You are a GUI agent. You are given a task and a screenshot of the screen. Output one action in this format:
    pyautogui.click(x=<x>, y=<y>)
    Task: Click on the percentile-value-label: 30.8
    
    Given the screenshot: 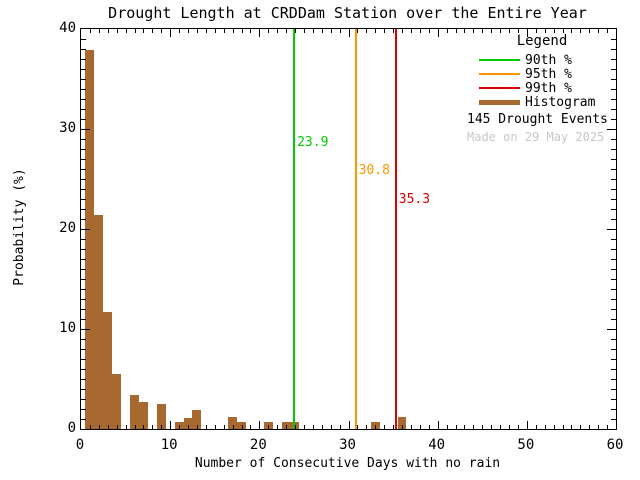 What is the action you would take?
    pyautogui.click(x=374, y=170)
    